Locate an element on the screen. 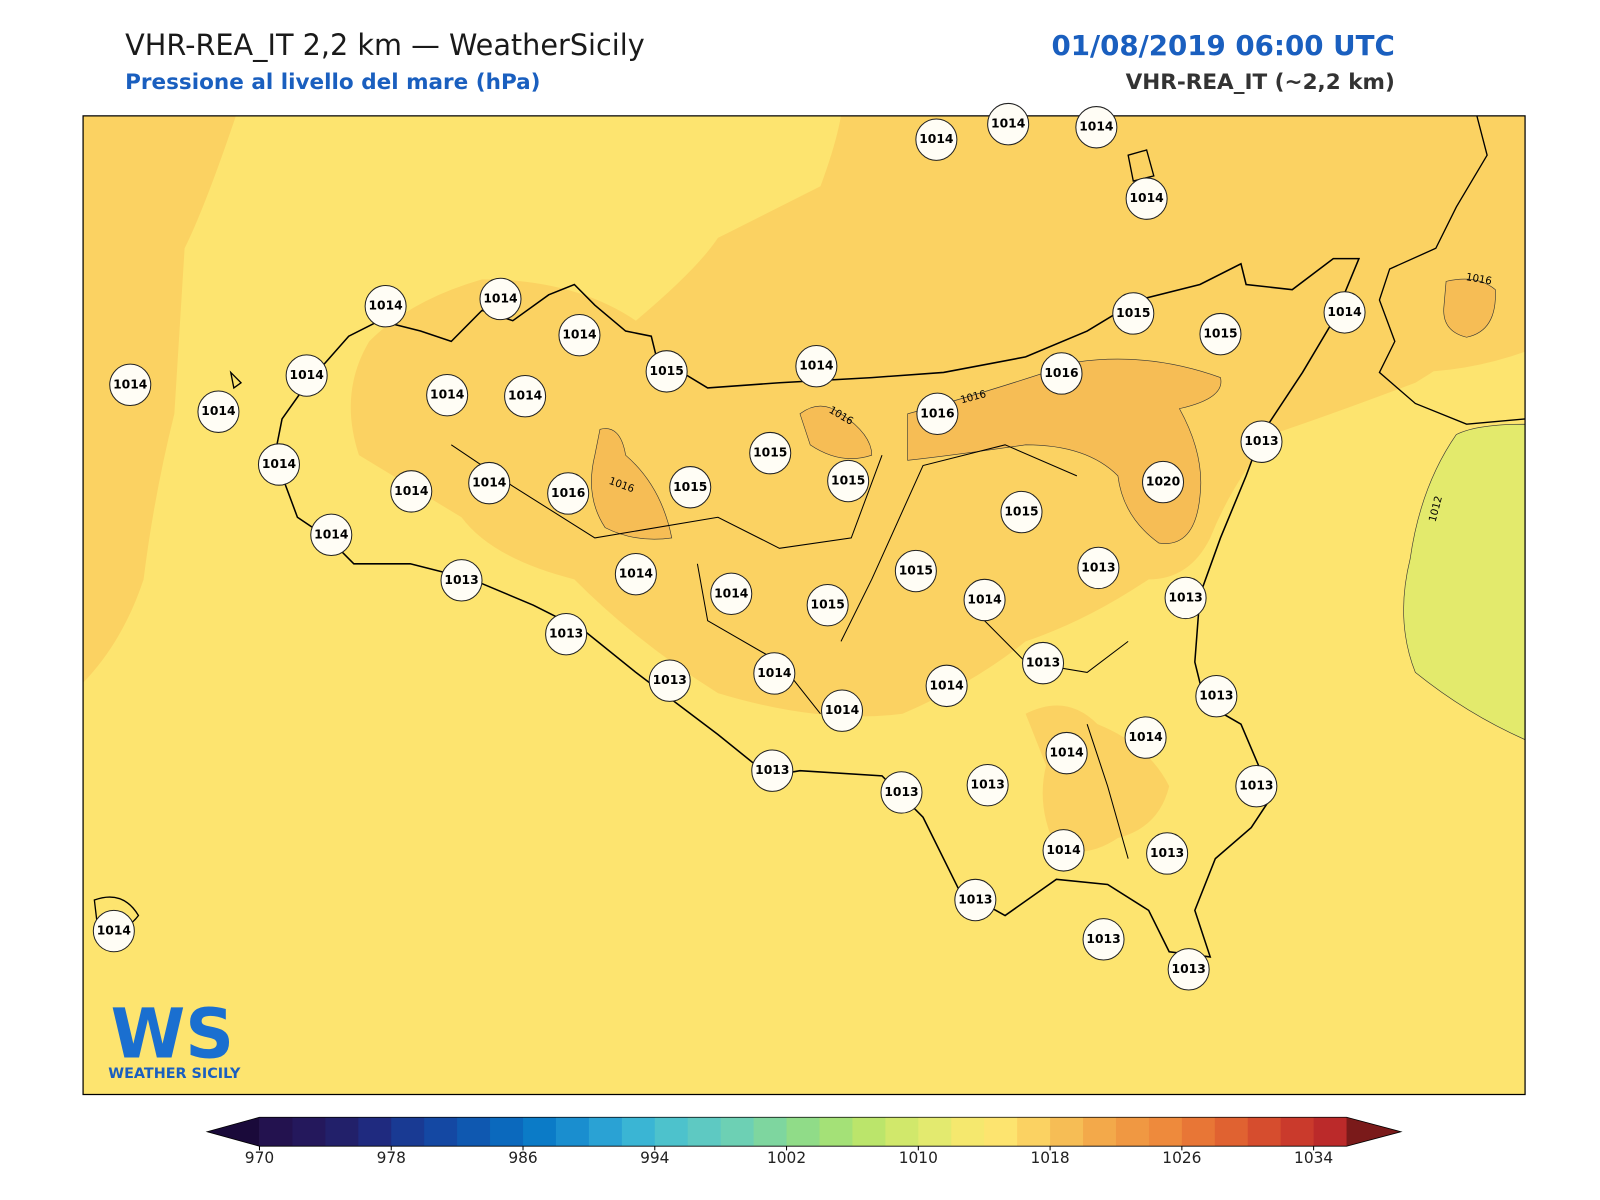 This screenshot has width=1600, height=1200. colorbar-tick-label: 1018 is located at coordinates (1050, 1158).